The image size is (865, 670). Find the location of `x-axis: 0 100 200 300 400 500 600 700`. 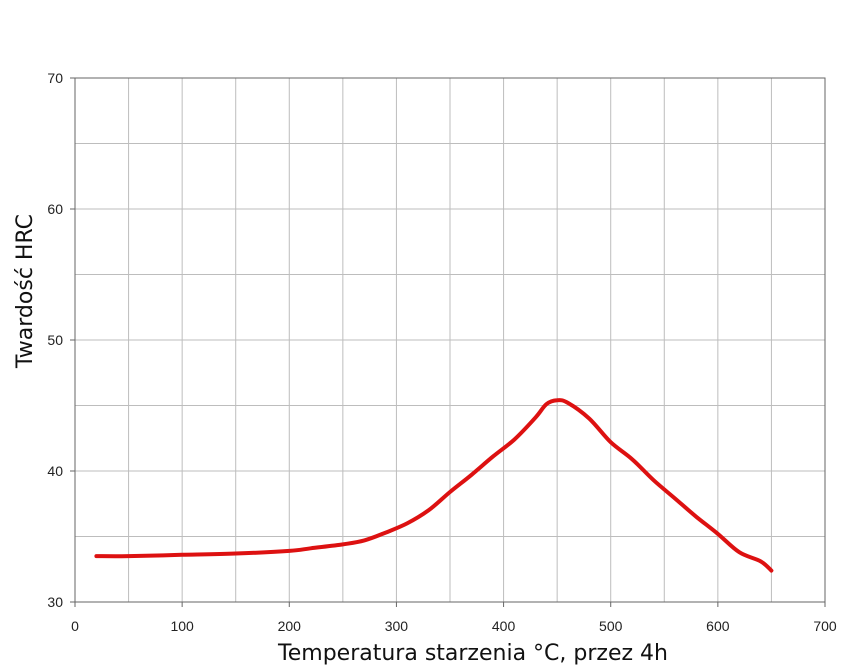

x-axis: 0 100 200 300 400 500 600 700 is located at coordinates (454, 618).